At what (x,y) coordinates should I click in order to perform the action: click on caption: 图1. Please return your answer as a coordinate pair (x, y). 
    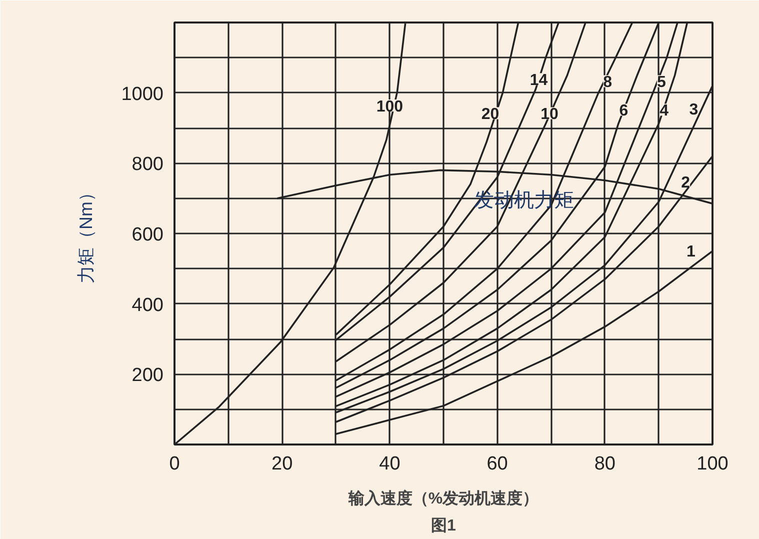
    Looking at the image, I should click on (443, 526).